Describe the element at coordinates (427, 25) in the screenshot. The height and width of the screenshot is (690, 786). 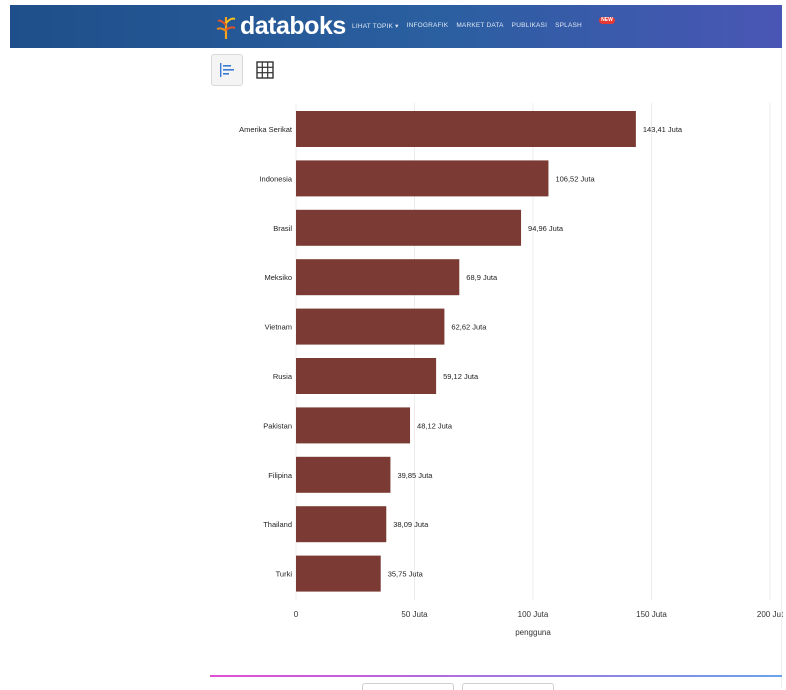
I see `nav-infografik: INFOGRAFIK` at that location.